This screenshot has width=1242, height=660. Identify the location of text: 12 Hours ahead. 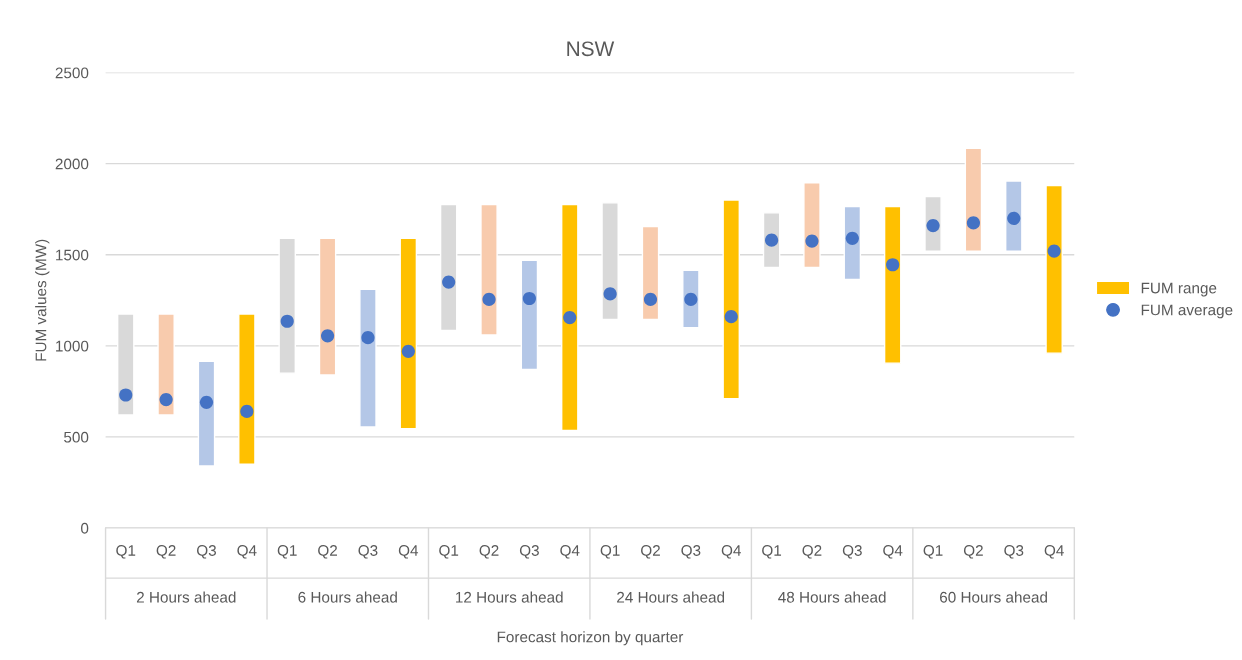
(509, 597).